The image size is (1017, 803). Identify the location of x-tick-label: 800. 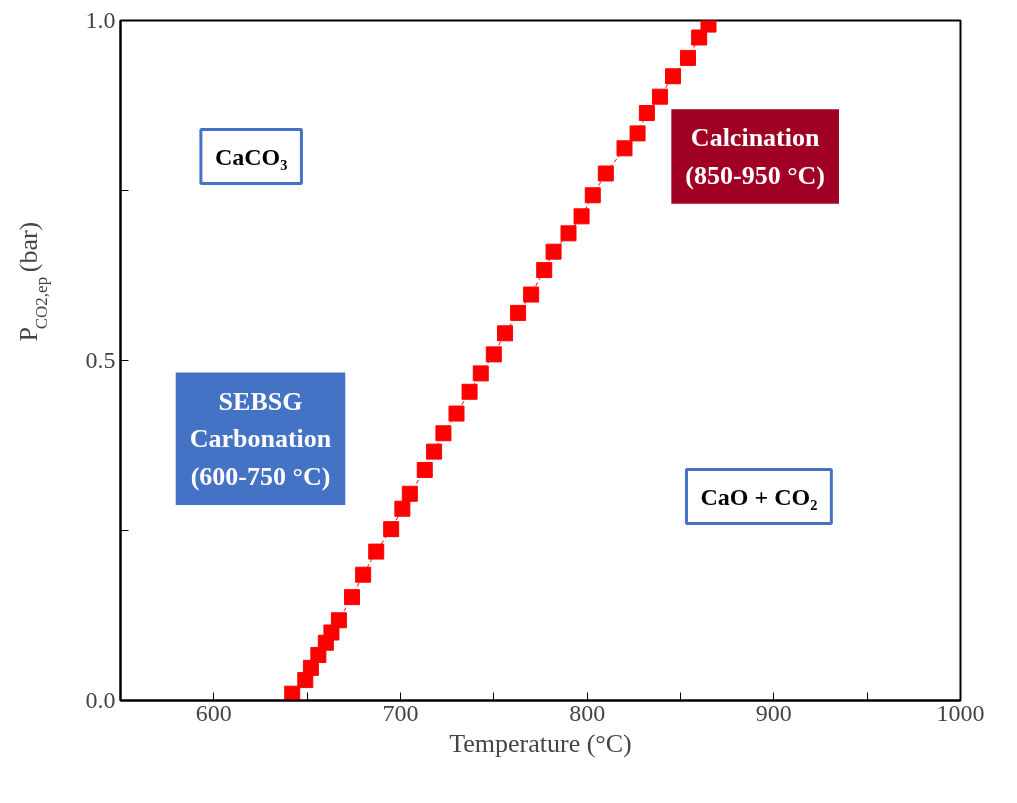
(587, 712).